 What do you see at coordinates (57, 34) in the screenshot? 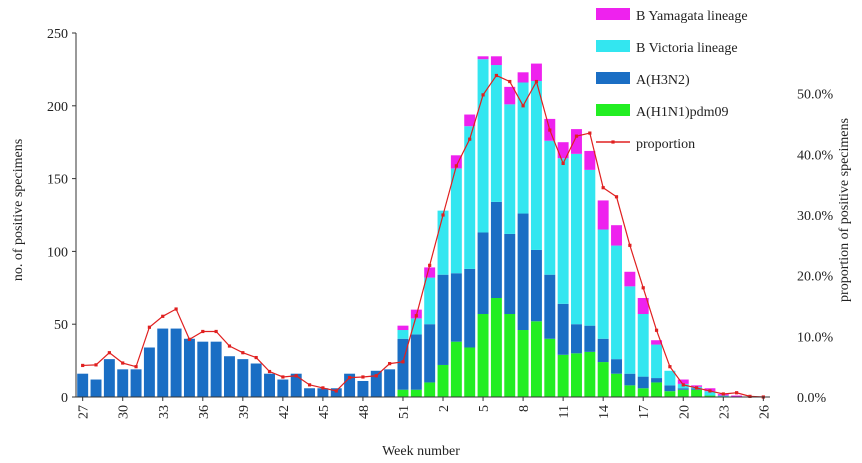
I see `y-tick-label: 250` at bounding box center [57, 34].